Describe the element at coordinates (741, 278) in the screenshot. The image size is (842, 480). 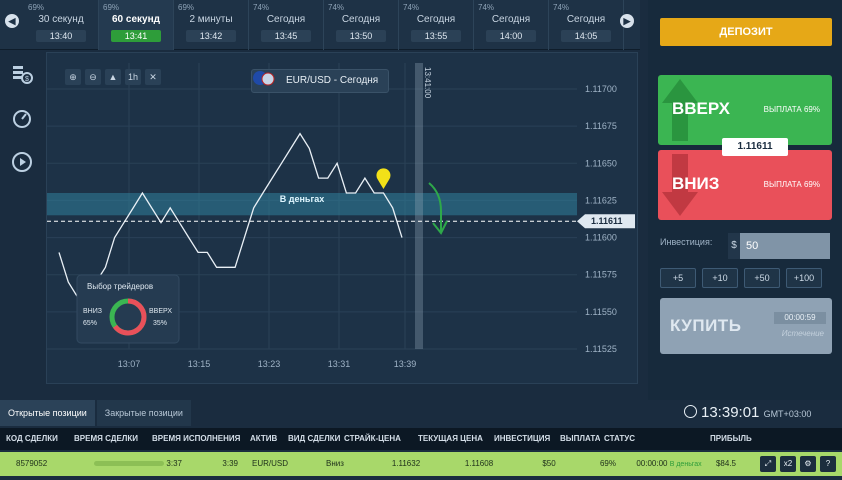
I see `investment-increments: +5 +10 +50 +100` at that location.